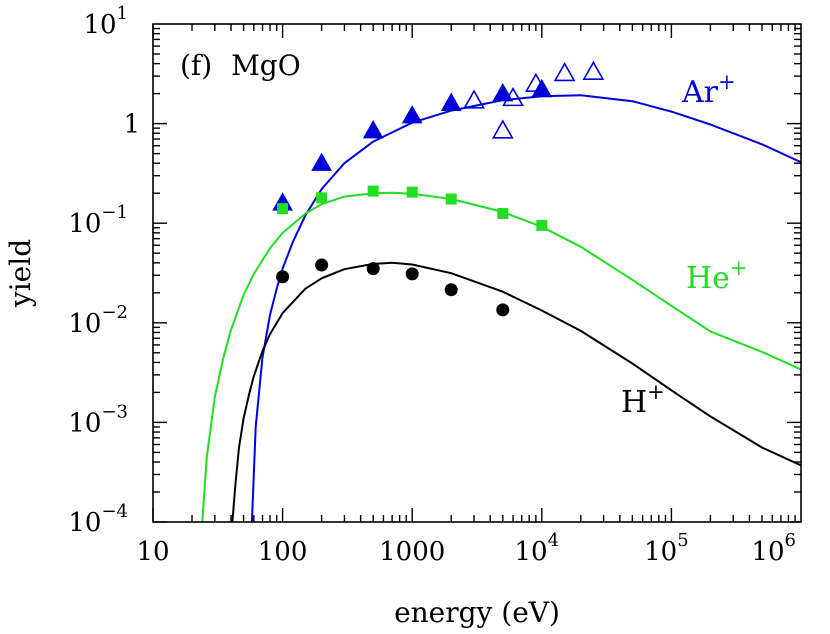 This screenshot has height=634, width=830. I want to click on x-tick-base: 100, so click(283, 552).